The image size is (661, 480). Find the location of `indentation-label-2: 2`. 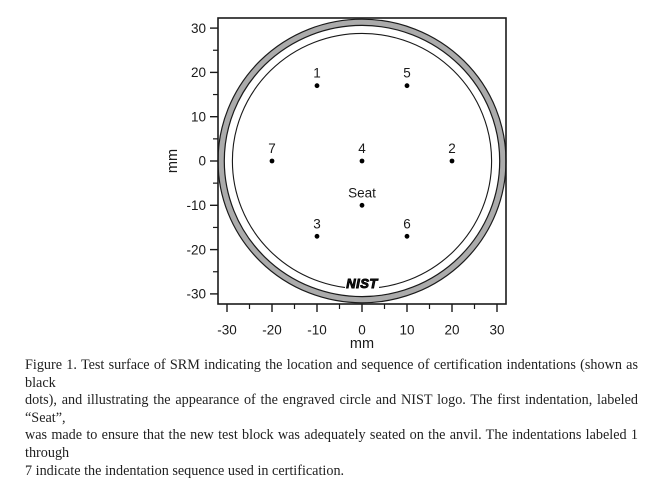

indentation-label-2: 2 is located at coordinates (452, 148).